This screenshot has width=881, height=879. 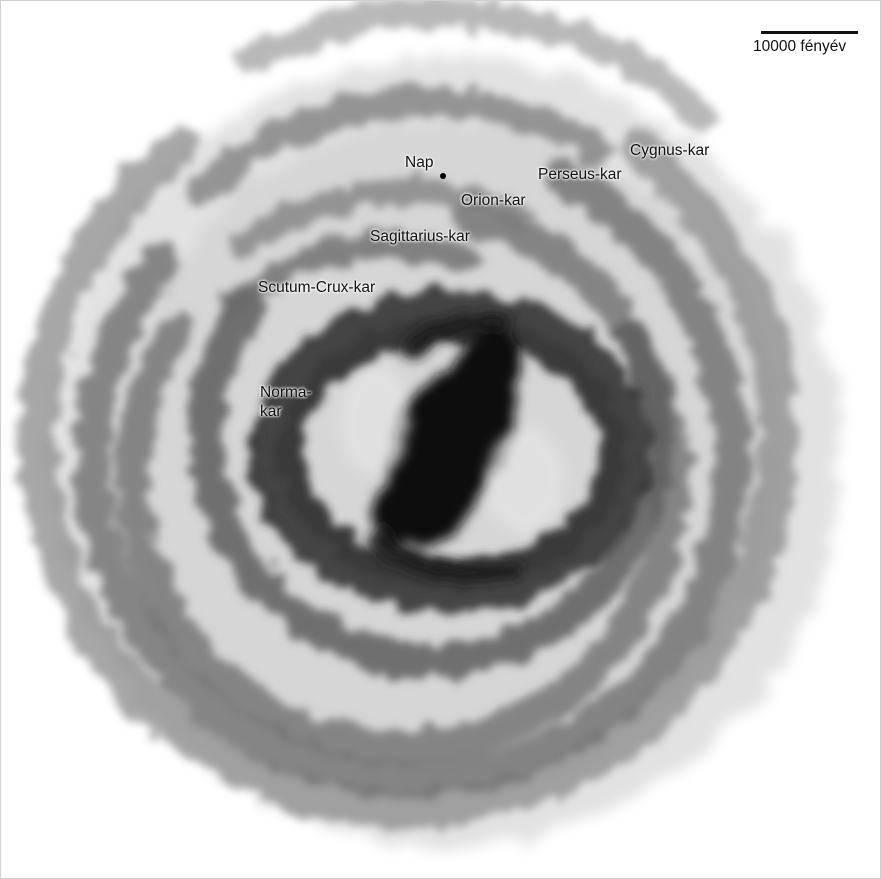 I want to click on ring-gaps, so click(x=452, y=451).